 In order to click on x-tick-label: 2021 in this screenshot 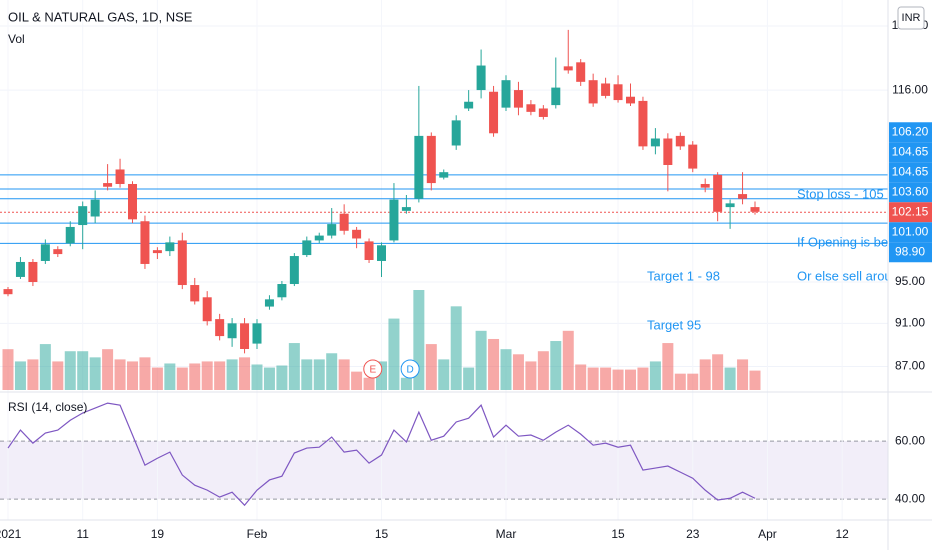, I will do `click(11, 534)`.